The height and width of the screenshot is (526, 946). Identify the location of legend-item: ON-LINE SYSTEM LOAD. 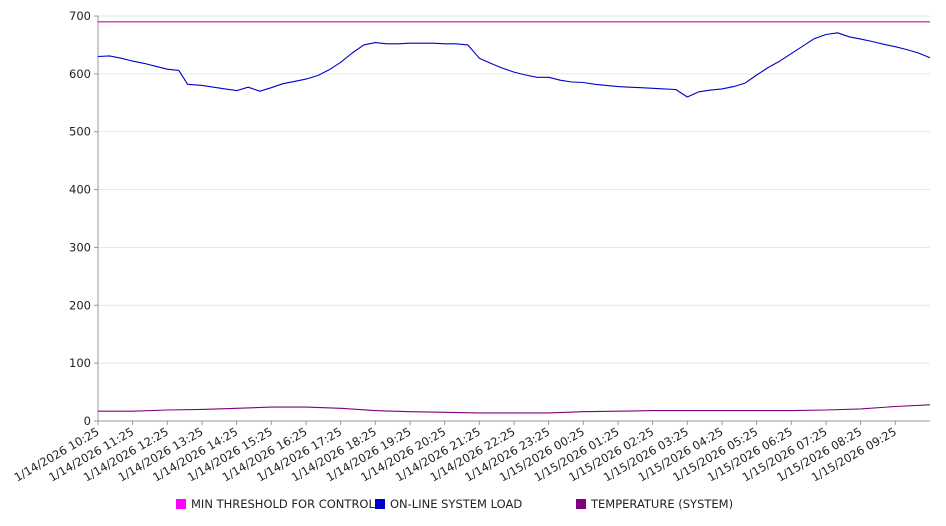
(448, 504).